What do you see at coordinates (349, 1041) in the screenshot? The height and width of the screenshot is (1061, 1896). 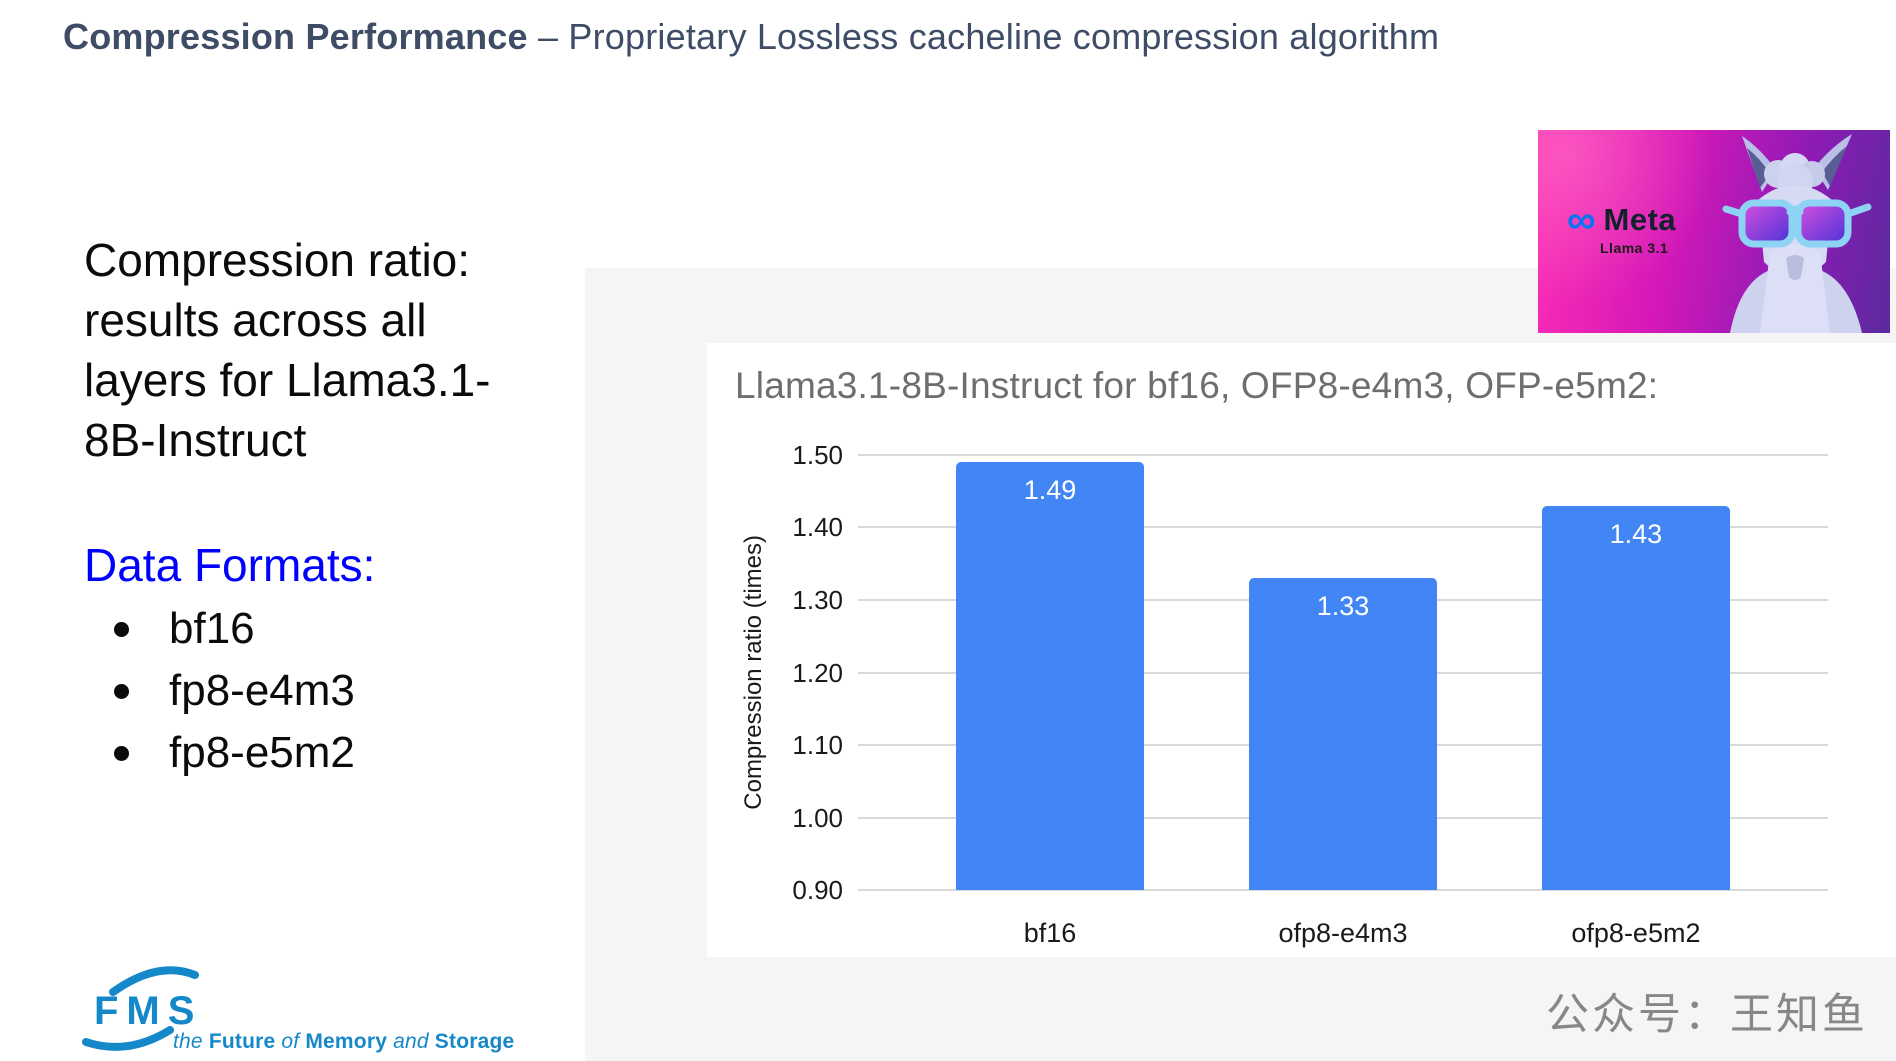 I see `fms-tagline-word: Memory` at bounding box center [349, 1041].